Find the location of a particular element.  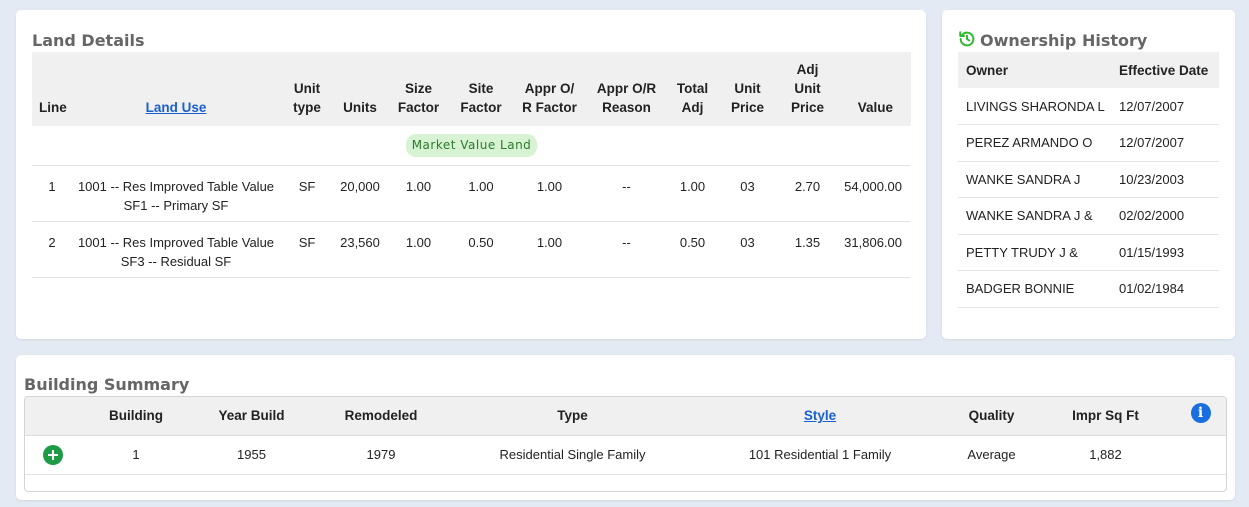

land-details-title: Land Details is located at coordinates (88, 40).